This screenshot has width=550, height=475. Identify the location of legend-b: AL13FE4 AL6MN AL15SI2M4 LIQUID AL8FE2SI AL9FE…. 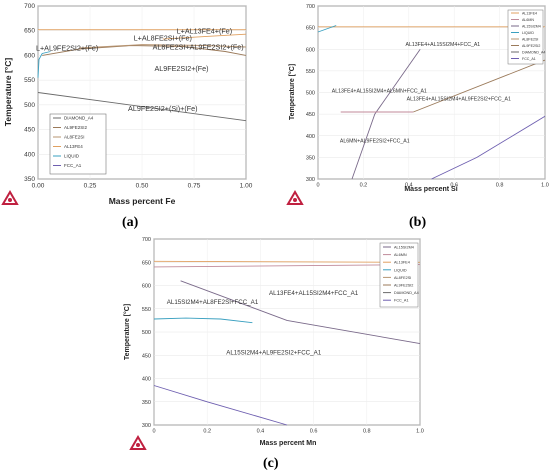
(526, 37).